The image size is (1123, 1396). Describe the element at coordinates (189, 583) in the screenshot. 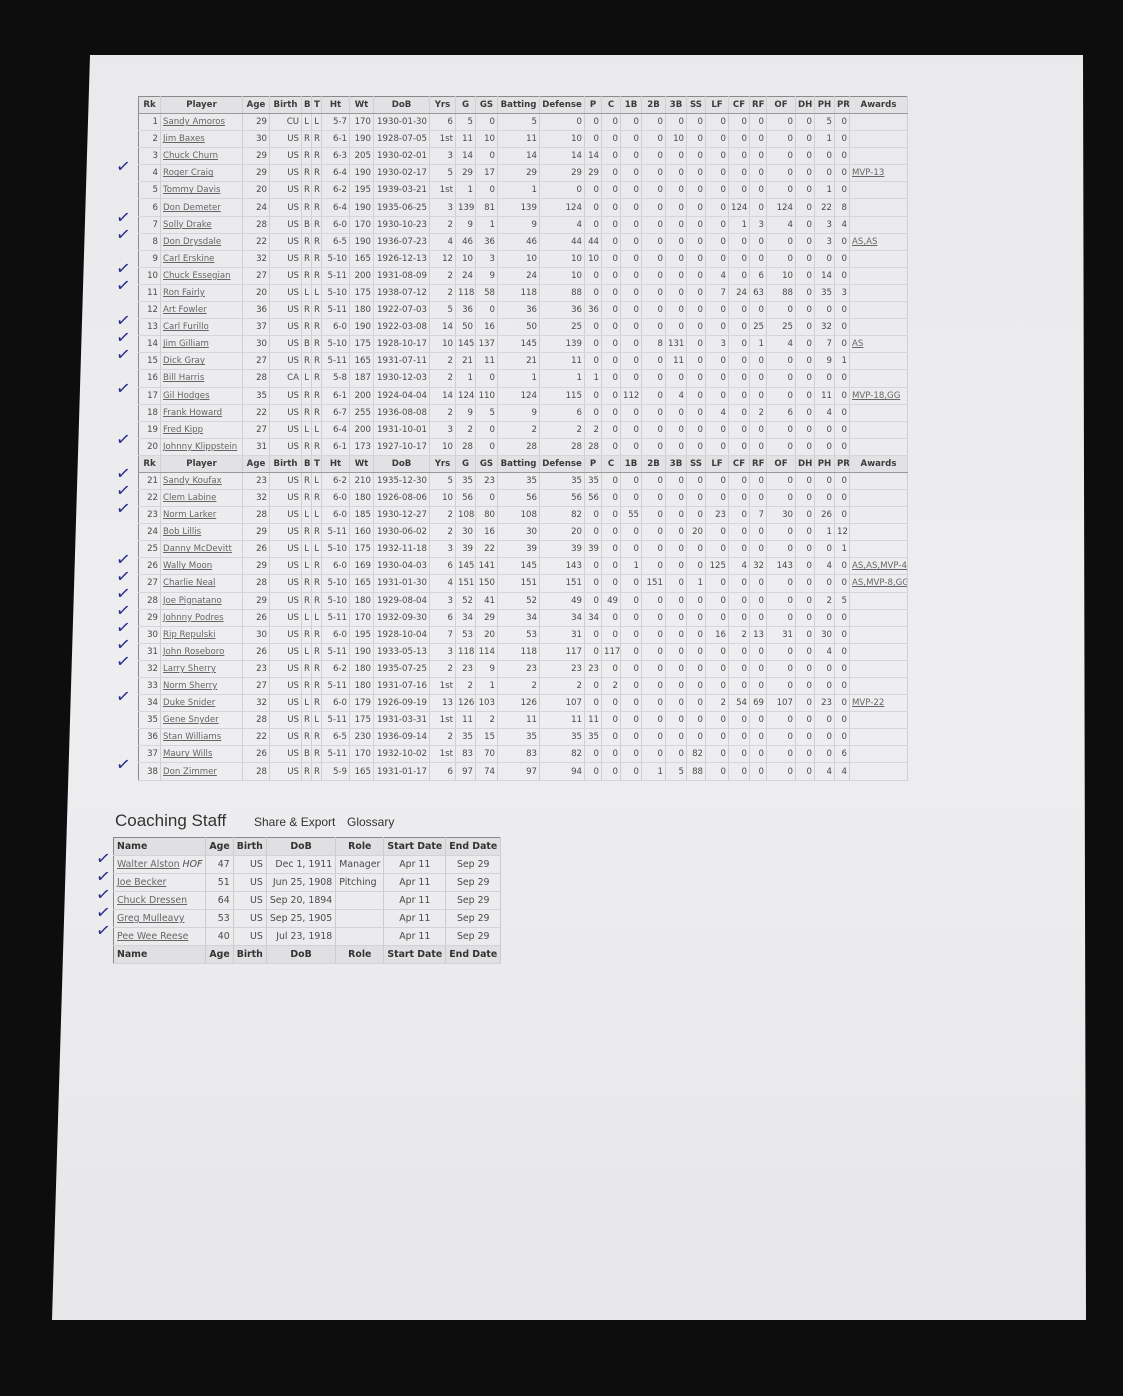

I see `player-link: Charlie Neal` at that location.